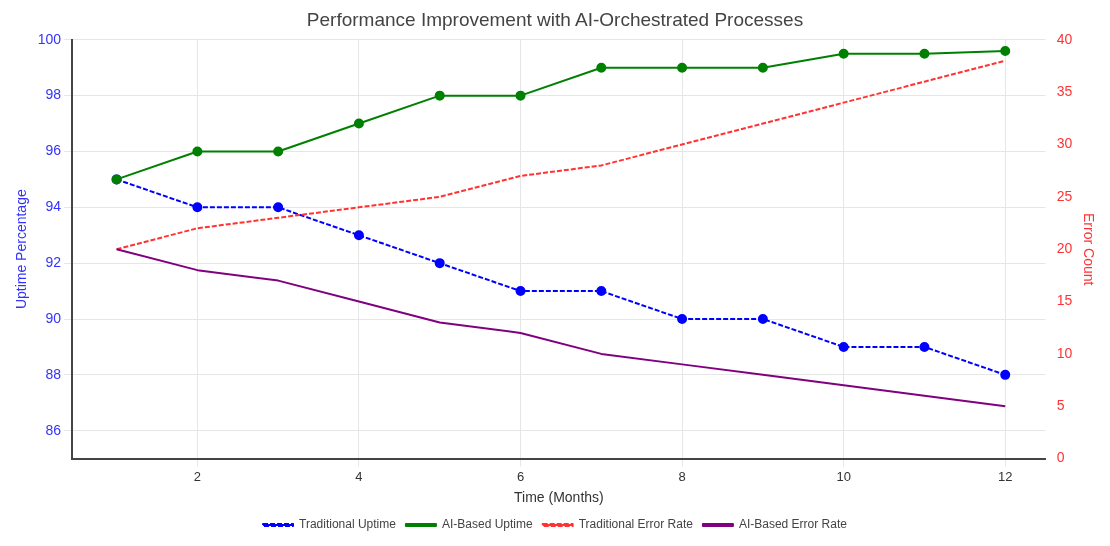  I want to click on y2-axis-title: Error Count, so click(1088, 249).